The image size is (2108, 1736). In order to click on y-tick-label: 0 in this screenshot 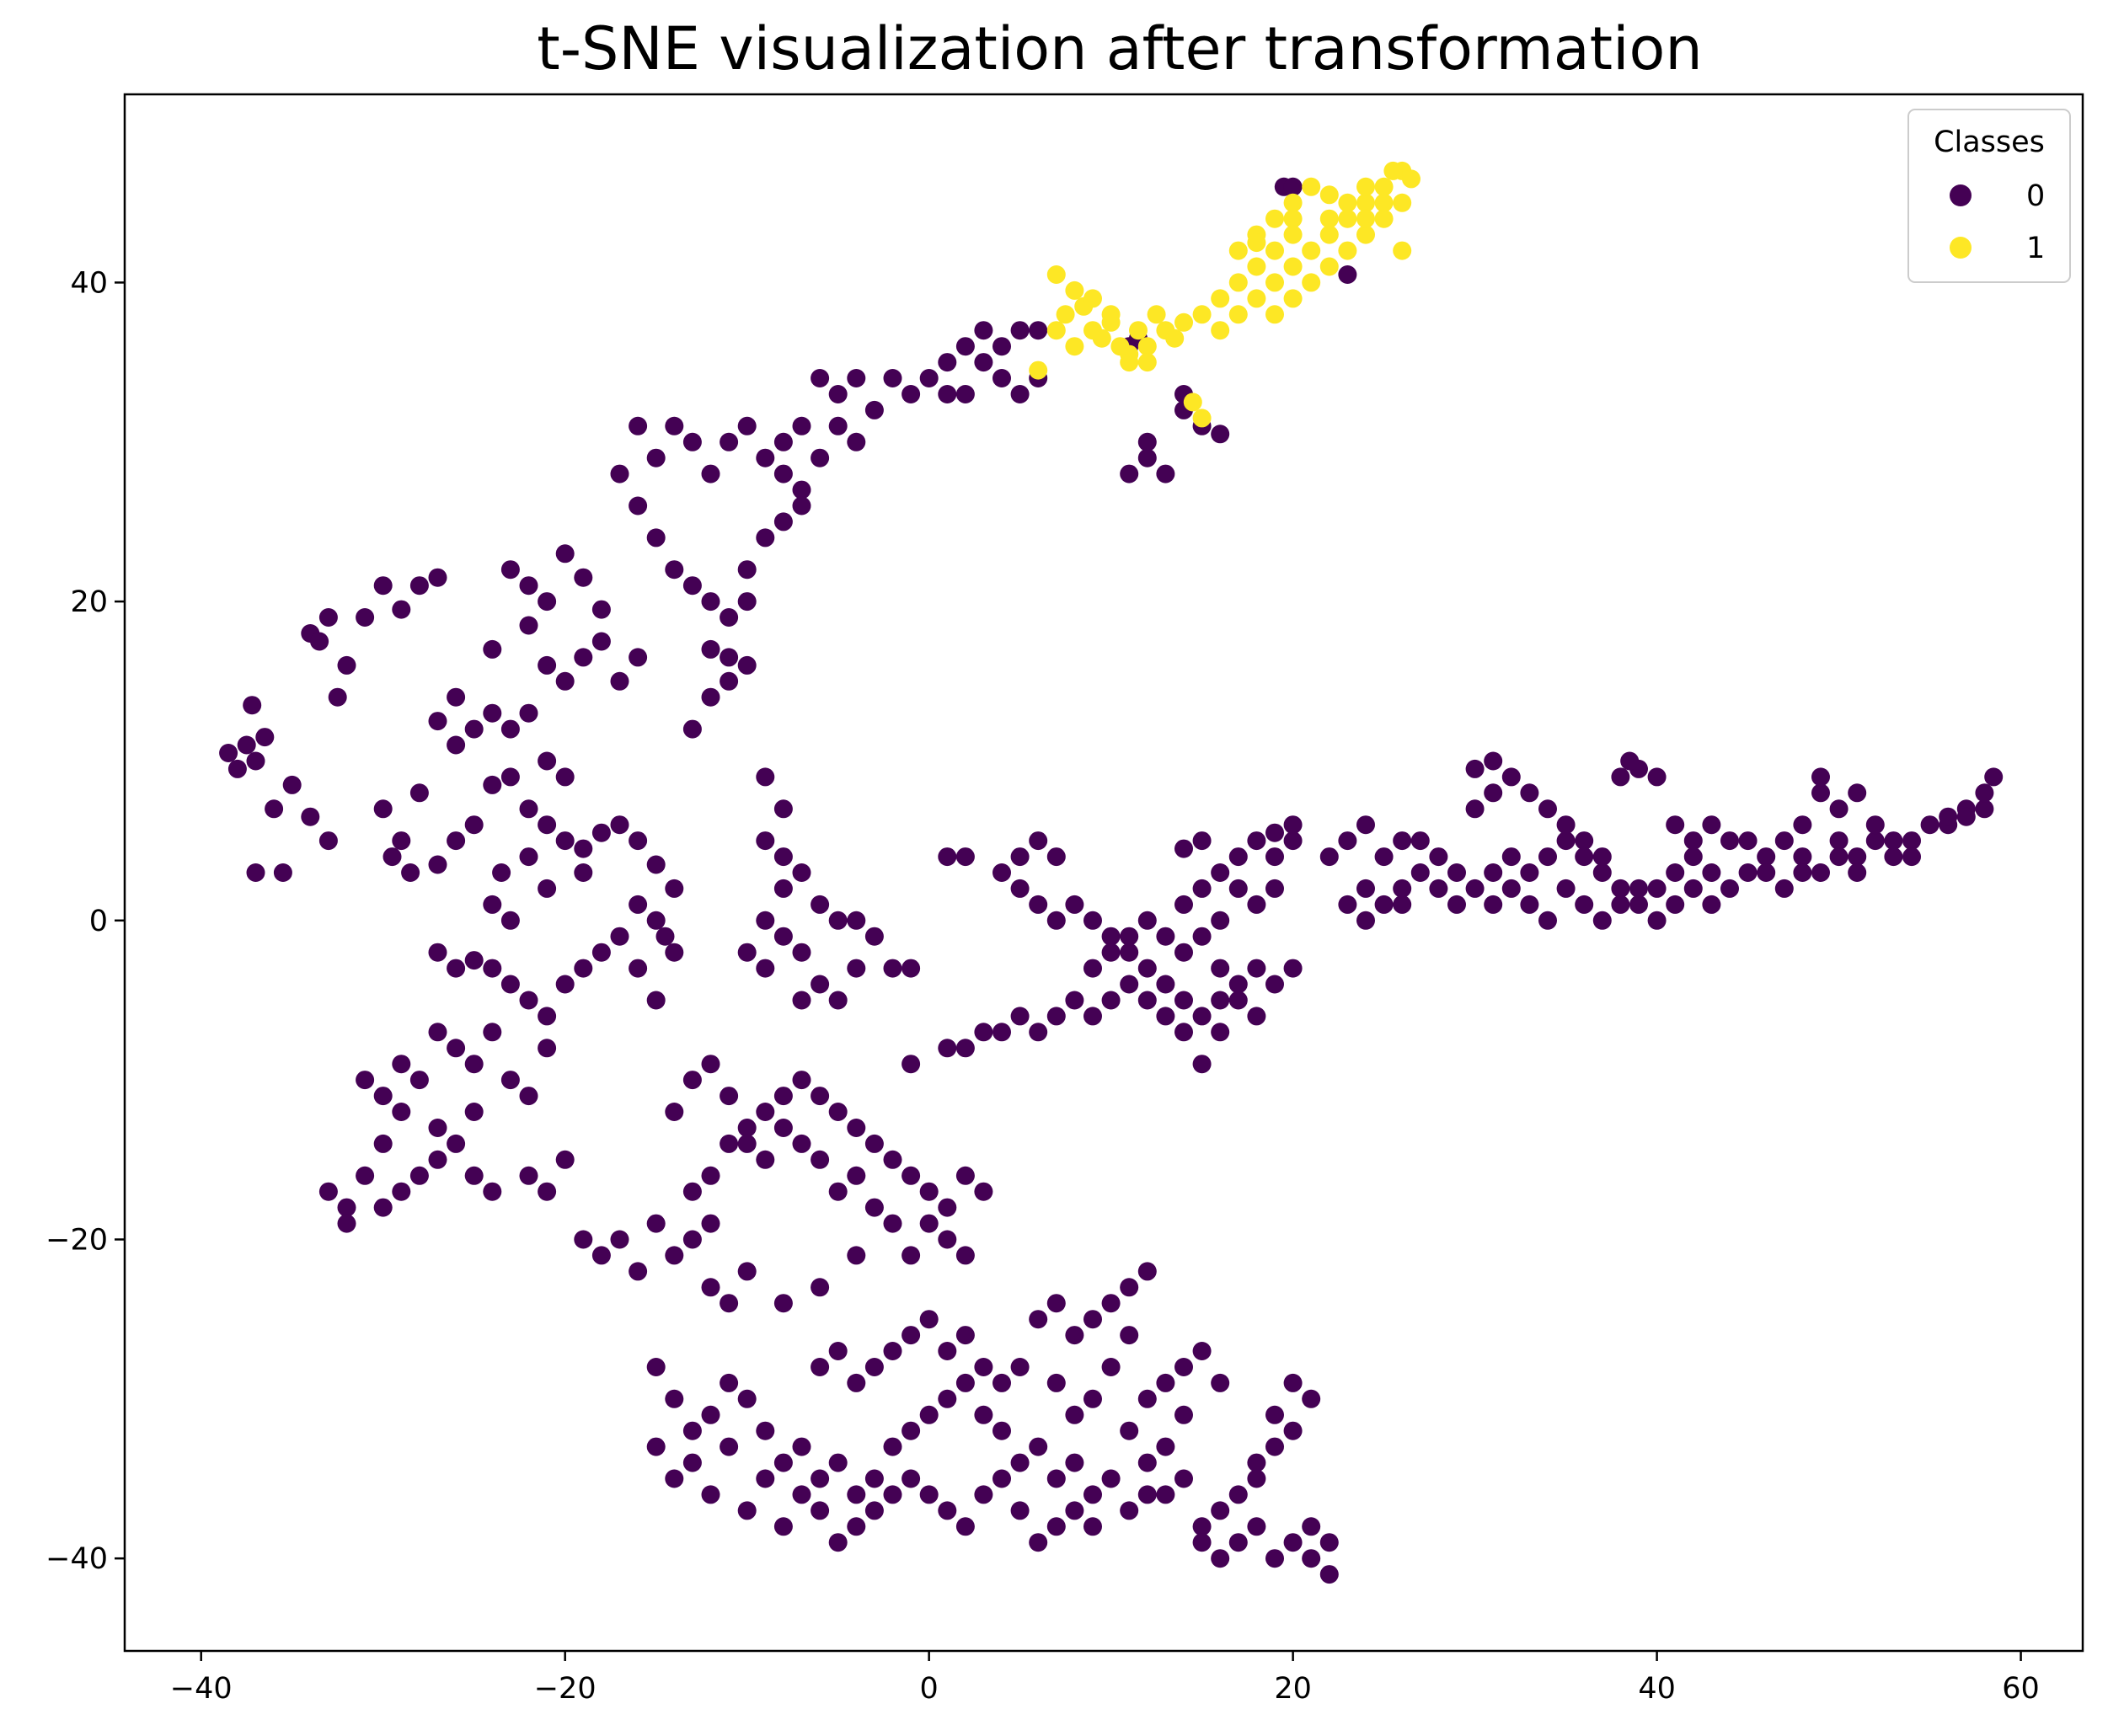, I will do `click(99, 921)`.